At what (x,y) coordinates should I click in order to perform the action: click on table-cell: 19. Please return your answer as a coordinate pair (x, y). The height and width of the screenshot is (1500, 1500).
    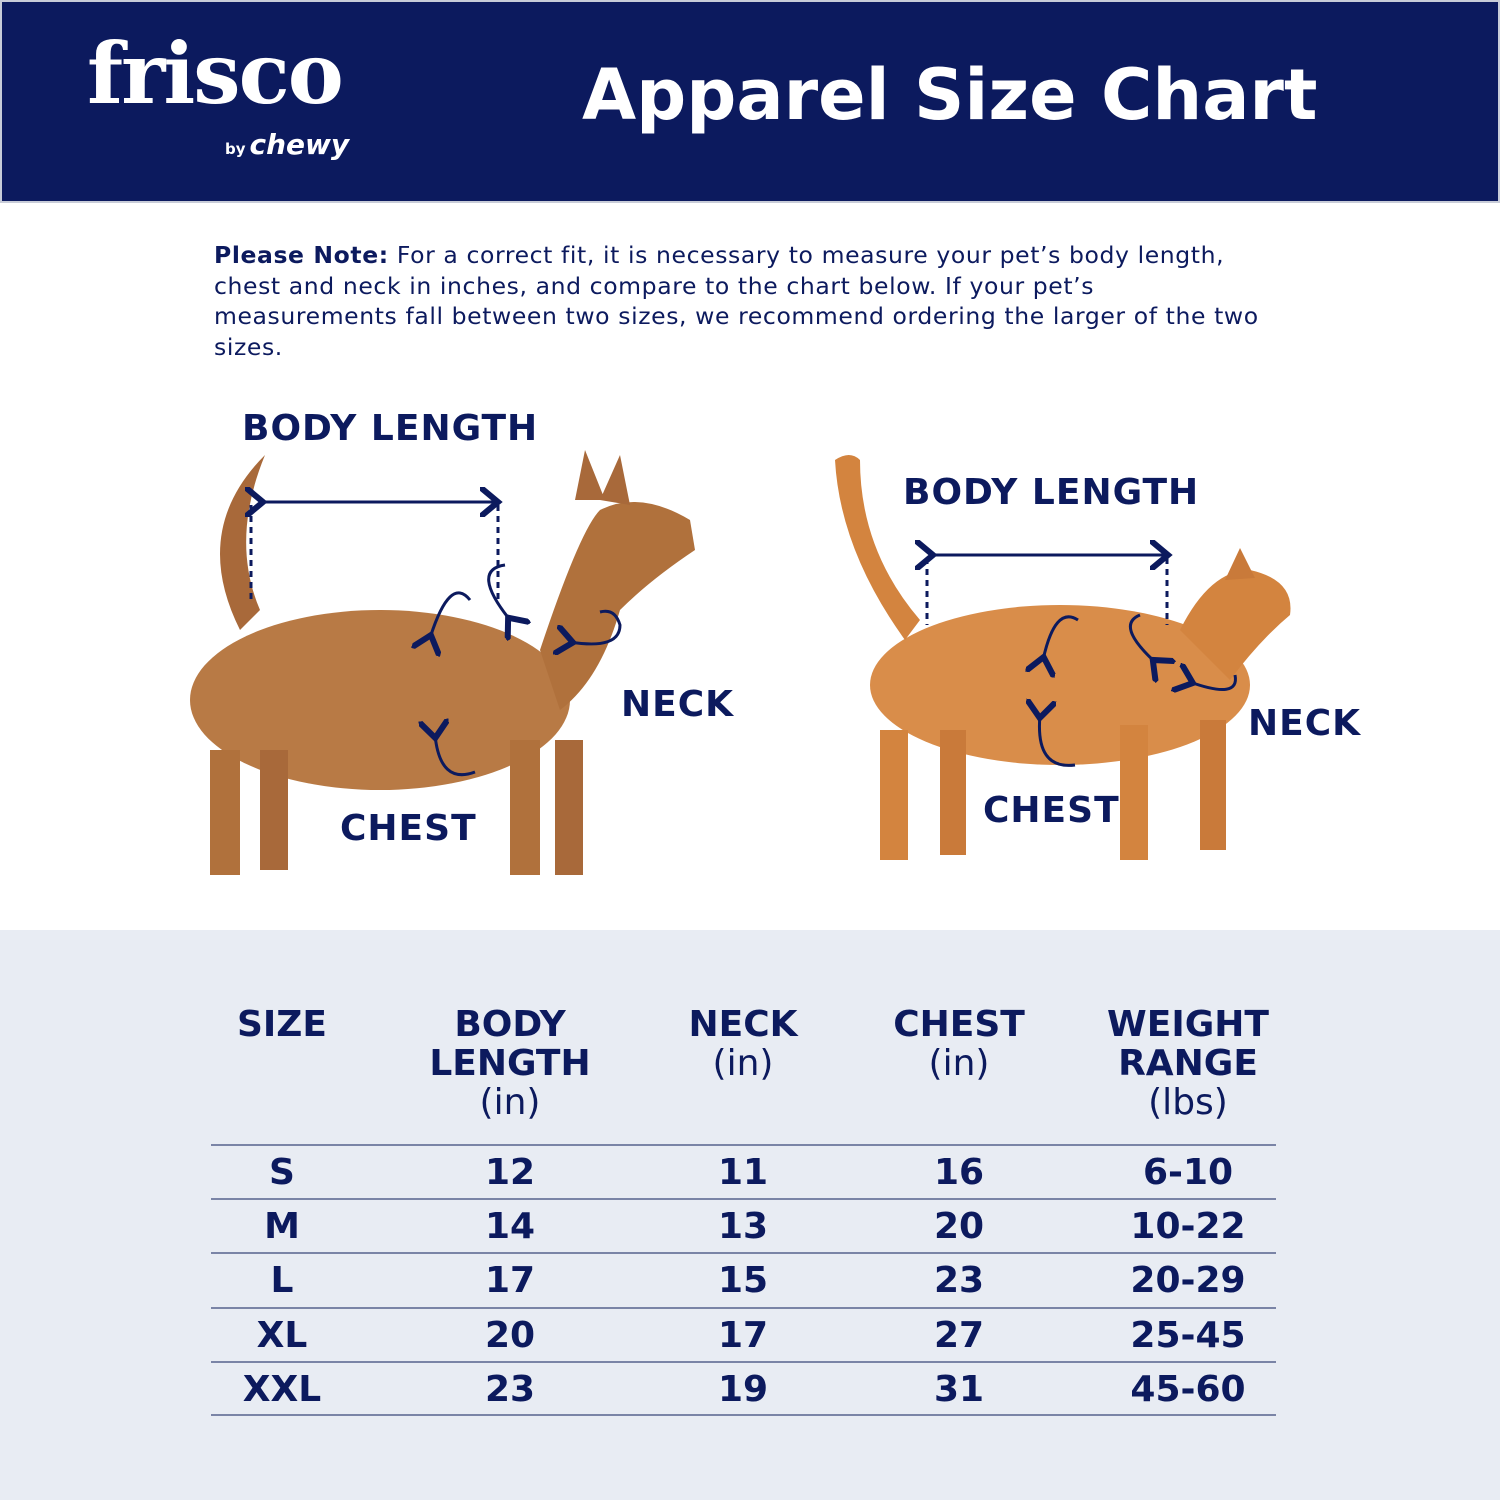
    Looking at the image, I should click on (743, 1389).